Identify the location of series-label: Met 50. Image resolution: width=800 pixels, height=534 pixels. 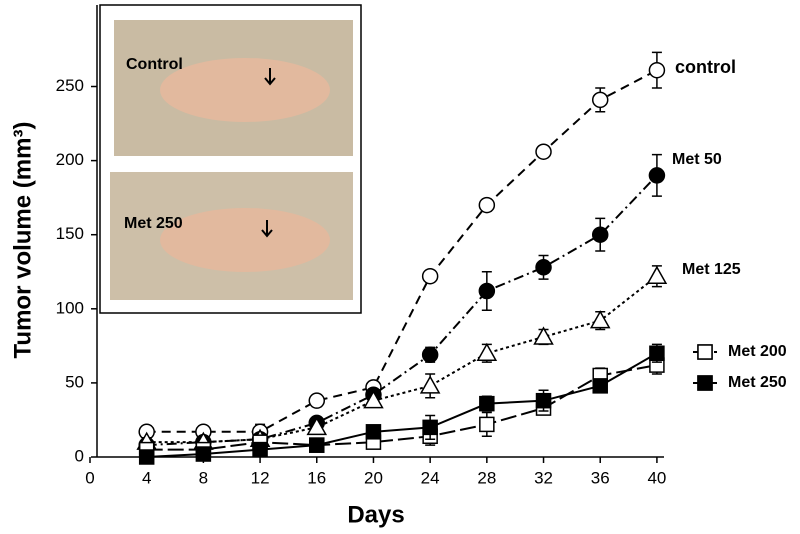
(697, 159).